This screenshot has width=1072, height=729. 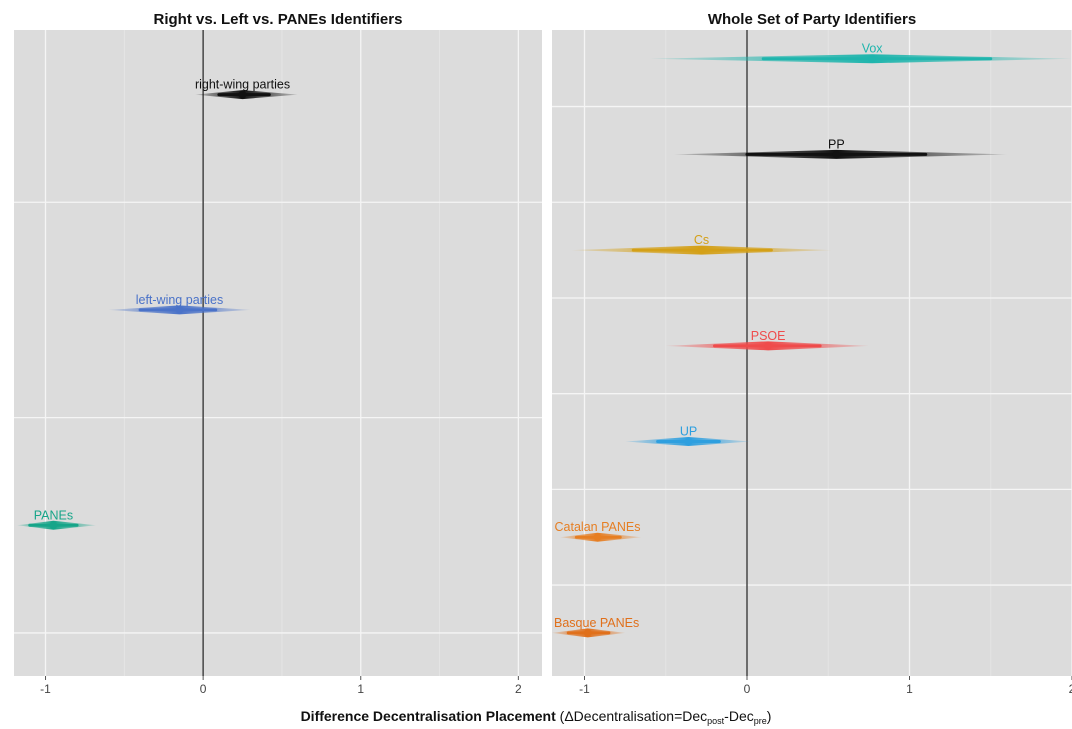 I want to click on series-vox-label: Vox, so click(x=873, y=49).